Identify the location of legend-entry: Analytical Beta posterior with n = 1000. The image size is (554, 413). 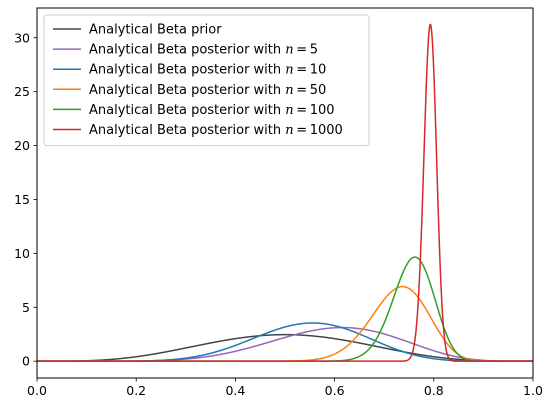
(216, 130).